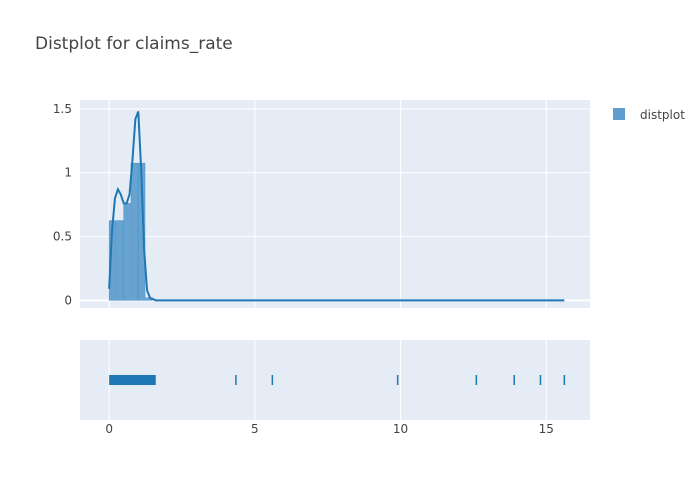  I want to click on x-tick-label: 15, so click(546, 429).